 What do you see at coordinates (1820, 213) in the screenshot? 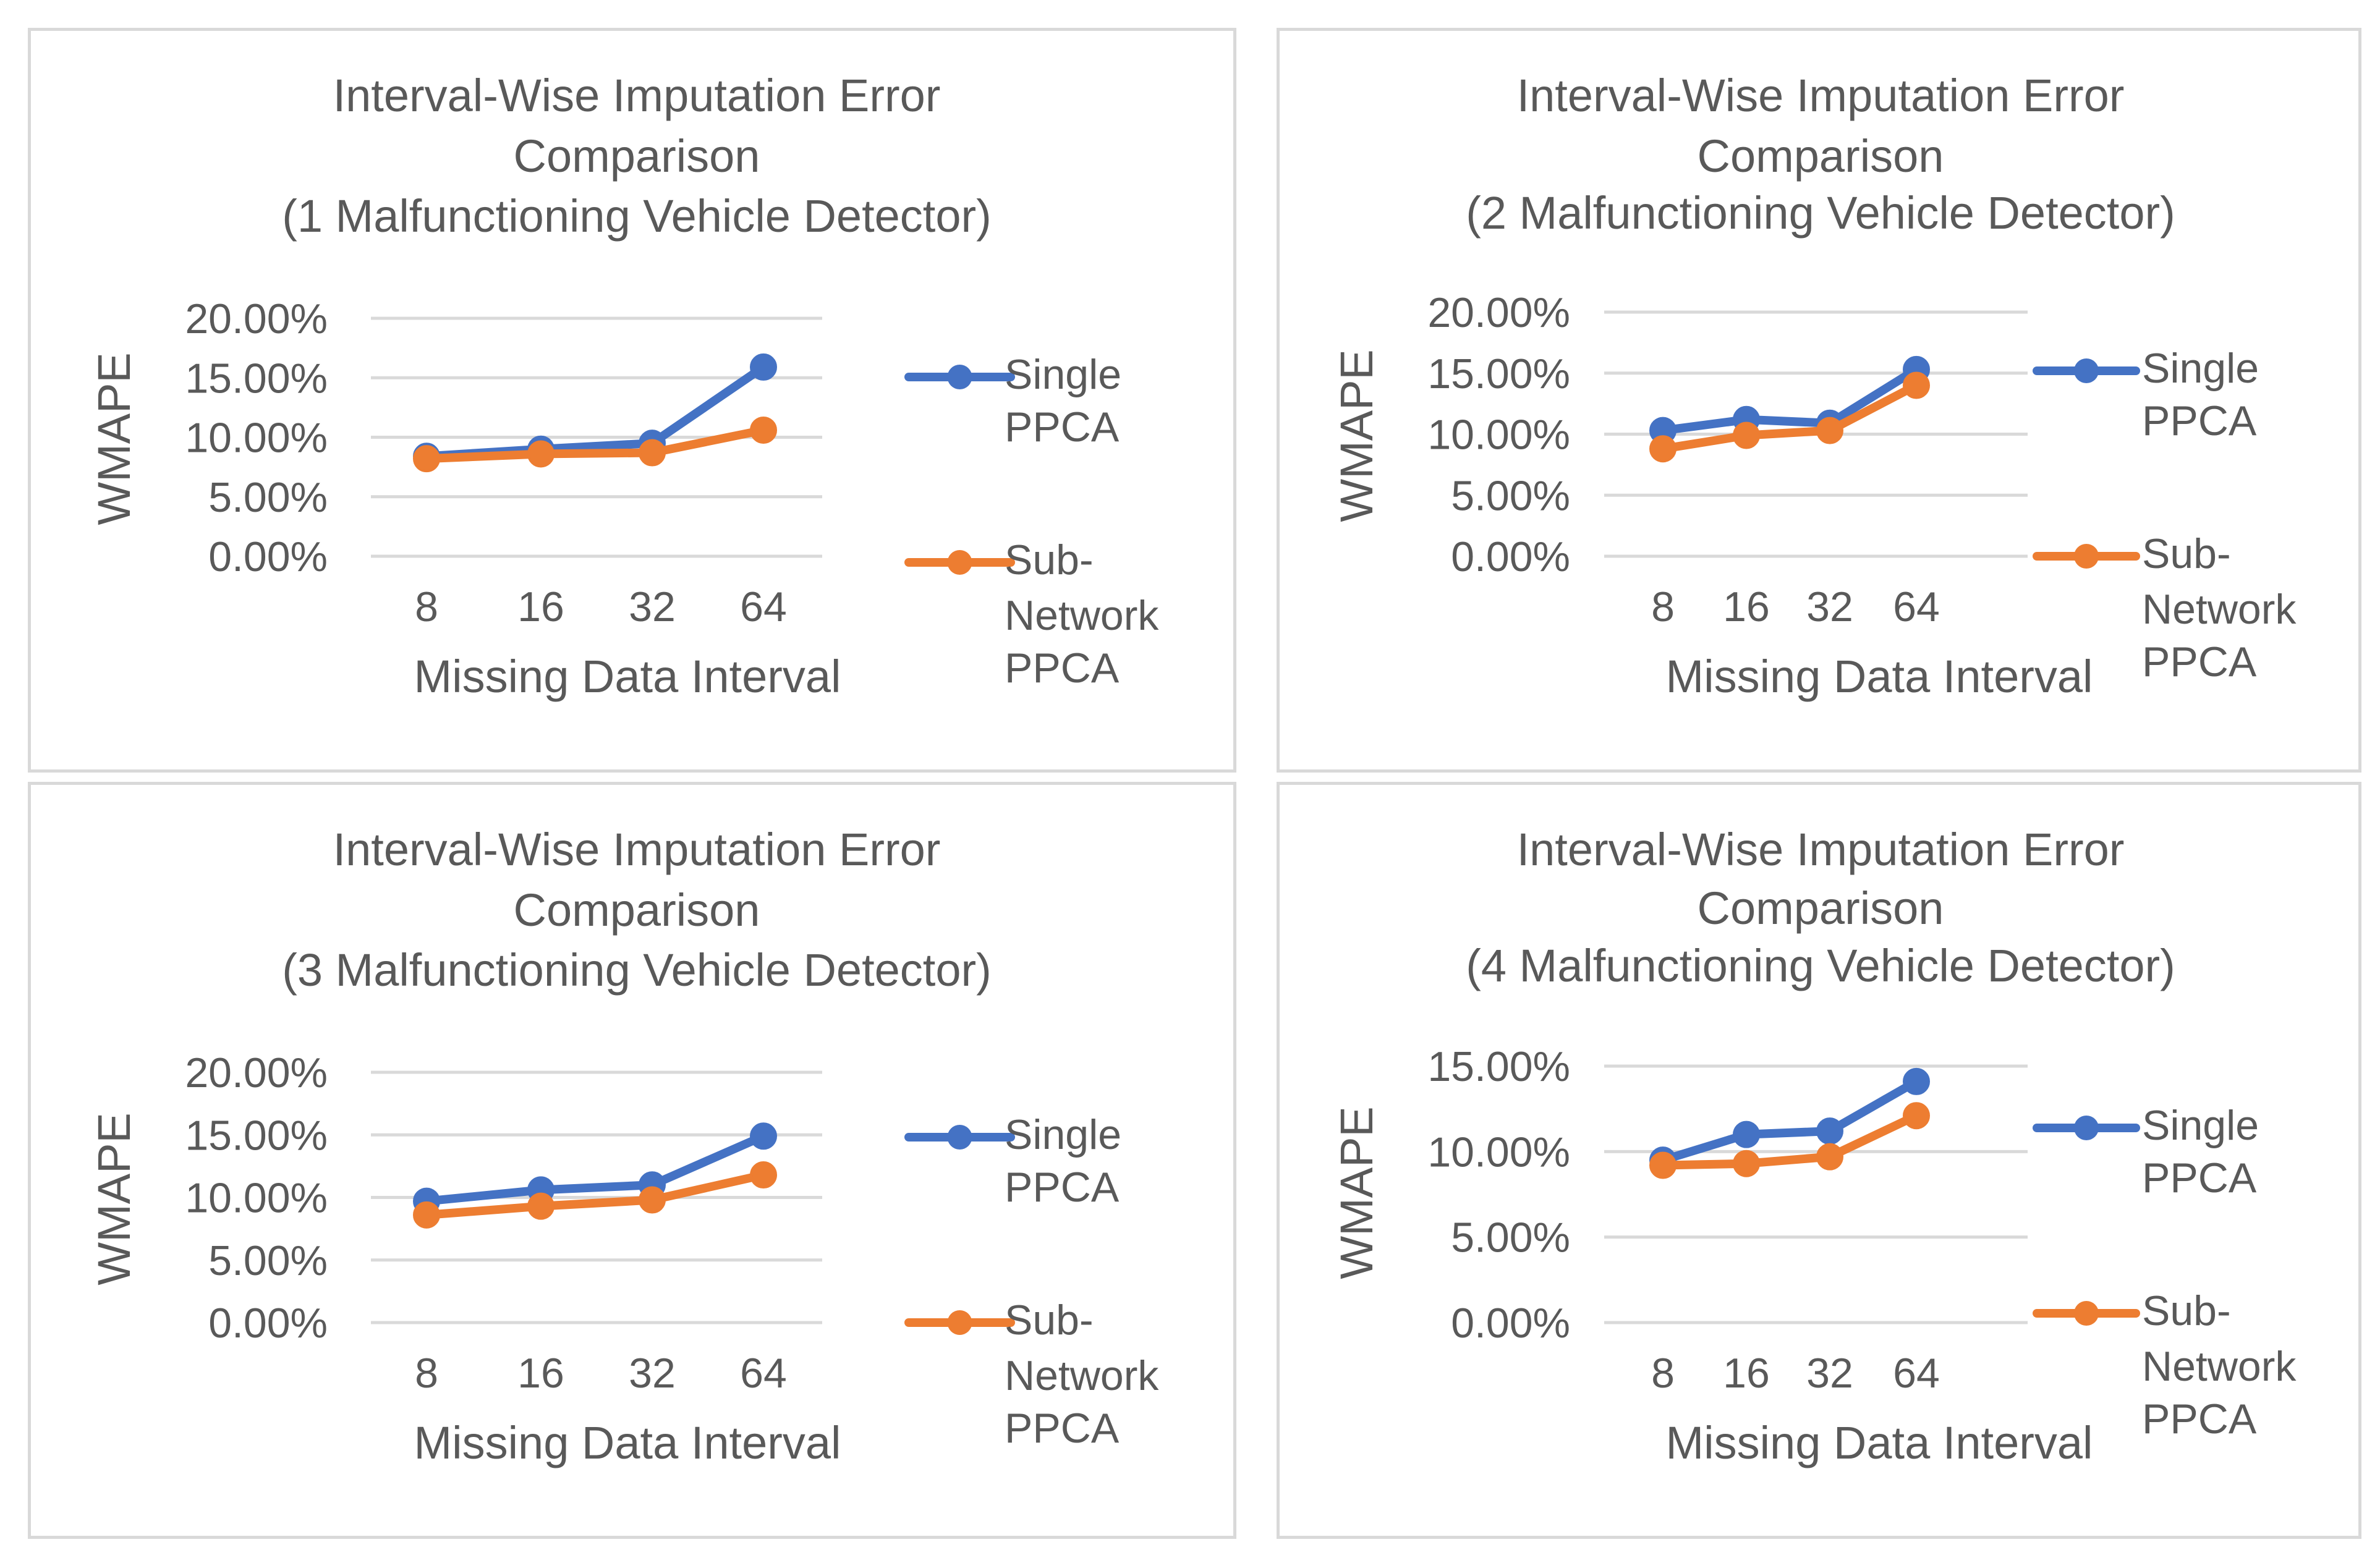
I see `chart-title-line: (2 Malfunctioning Vehicle Detector)` at bounding box center [1820, 213].